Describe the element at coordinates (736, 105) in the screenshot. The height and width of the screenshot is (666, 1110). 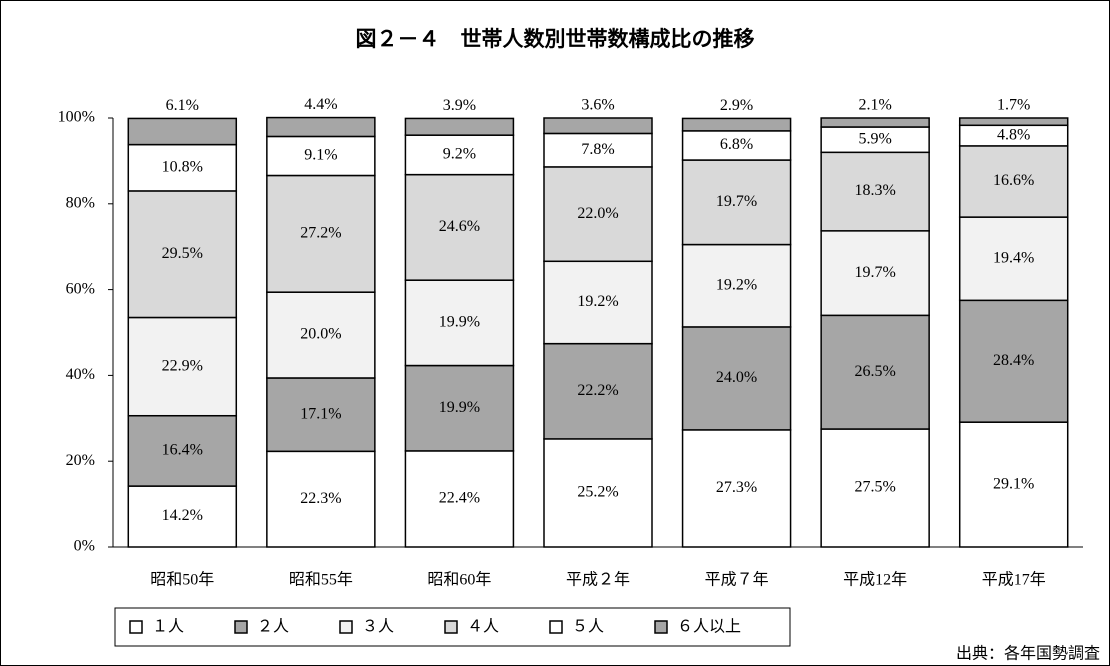
I see `value-label: 2.9%` at that location.